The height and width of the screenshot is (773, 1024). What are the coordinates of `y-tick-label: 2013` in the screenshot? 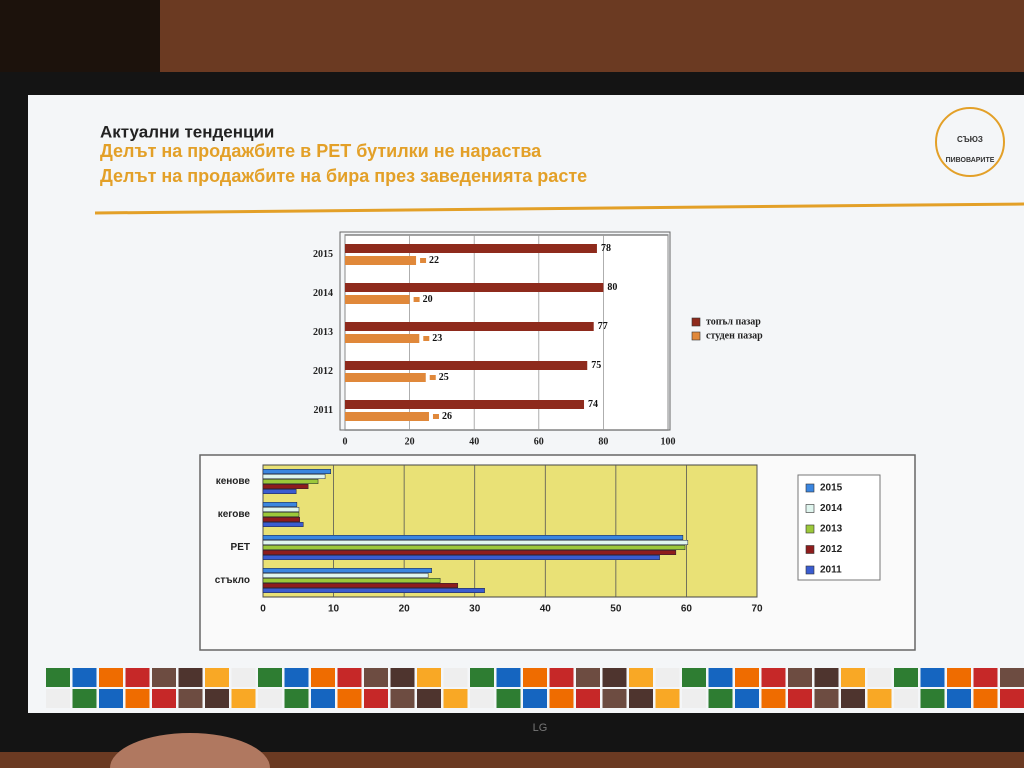 It's located at (323, 332).